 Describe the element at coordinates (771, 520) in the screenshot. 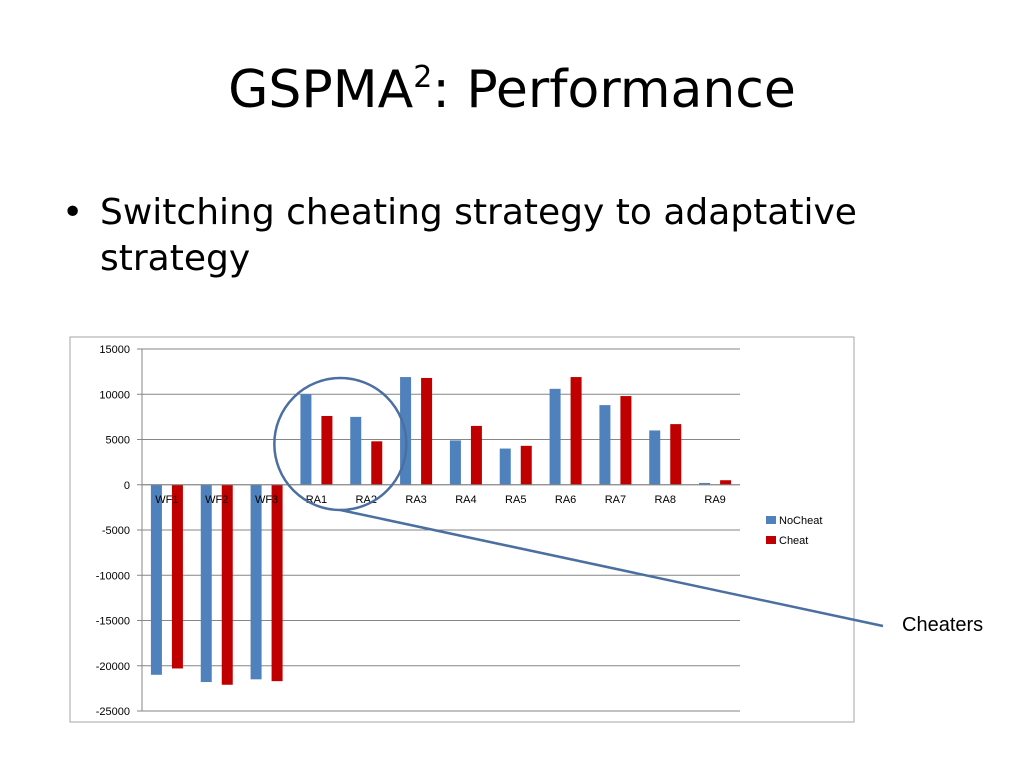

I see `legend-swatch-nocheat` at that location.